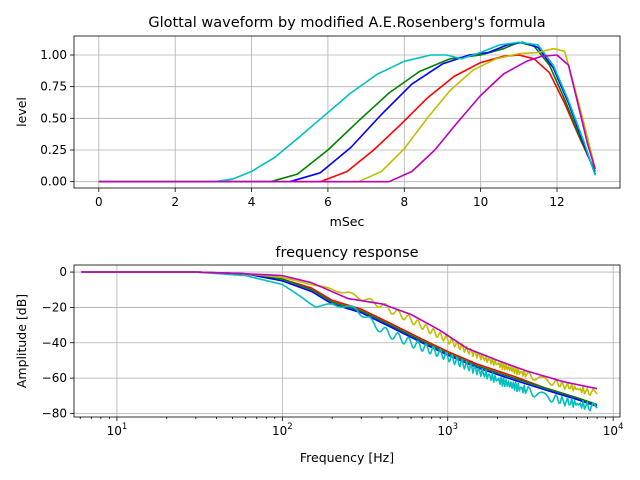  What do you see at coordinates (613, 430) in the screenshot?
I see `frequency-xtick-label: 10⁴` at bounding box center [613, 430].